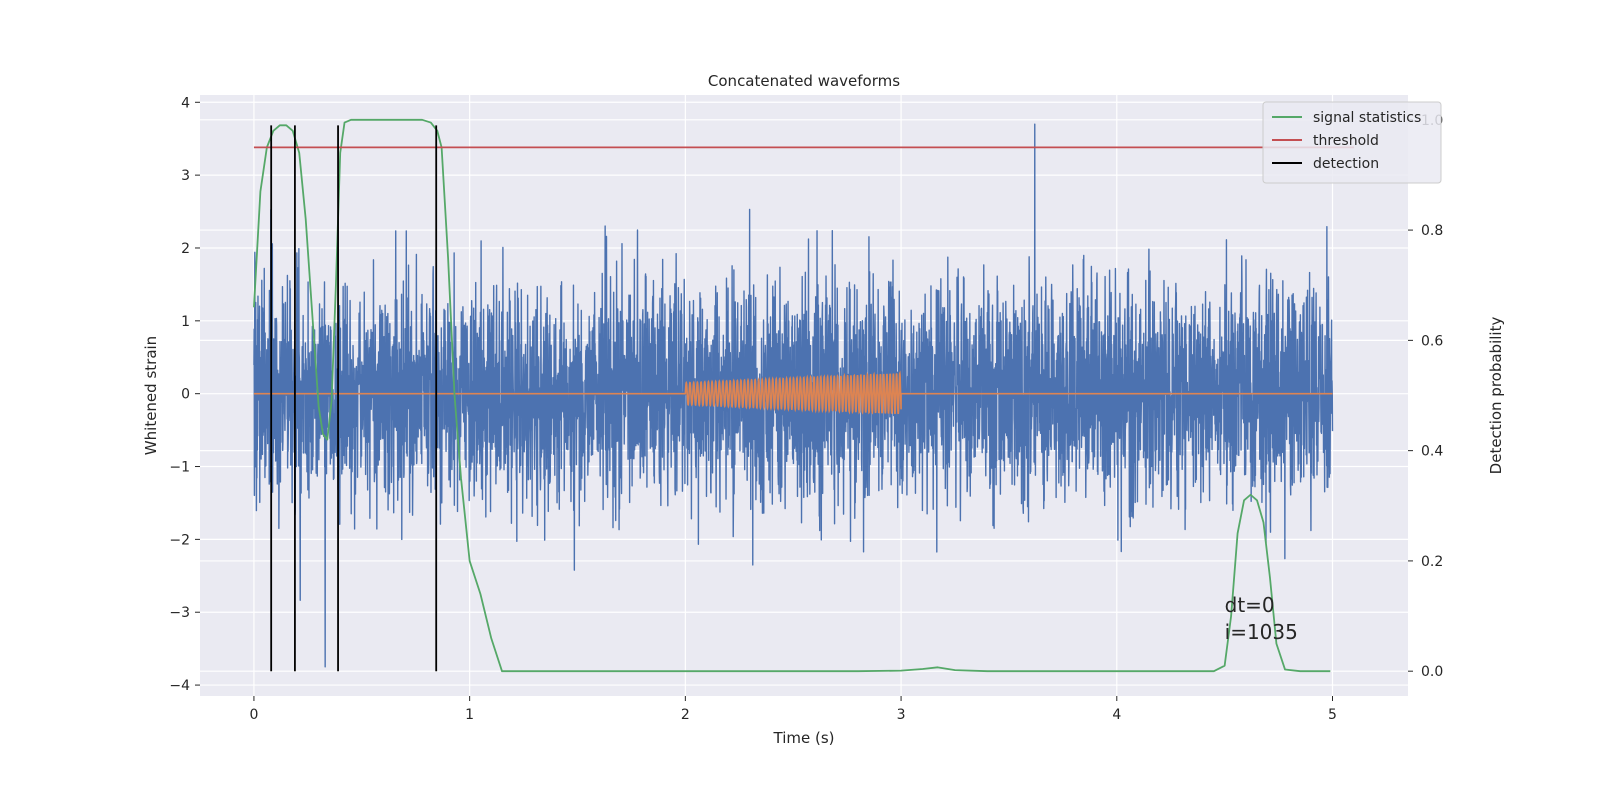  What do you see at coordinates (1261, 632) in the screenshot?
I see `annotation-1: i=1035` at bounding box center [1261, 632].